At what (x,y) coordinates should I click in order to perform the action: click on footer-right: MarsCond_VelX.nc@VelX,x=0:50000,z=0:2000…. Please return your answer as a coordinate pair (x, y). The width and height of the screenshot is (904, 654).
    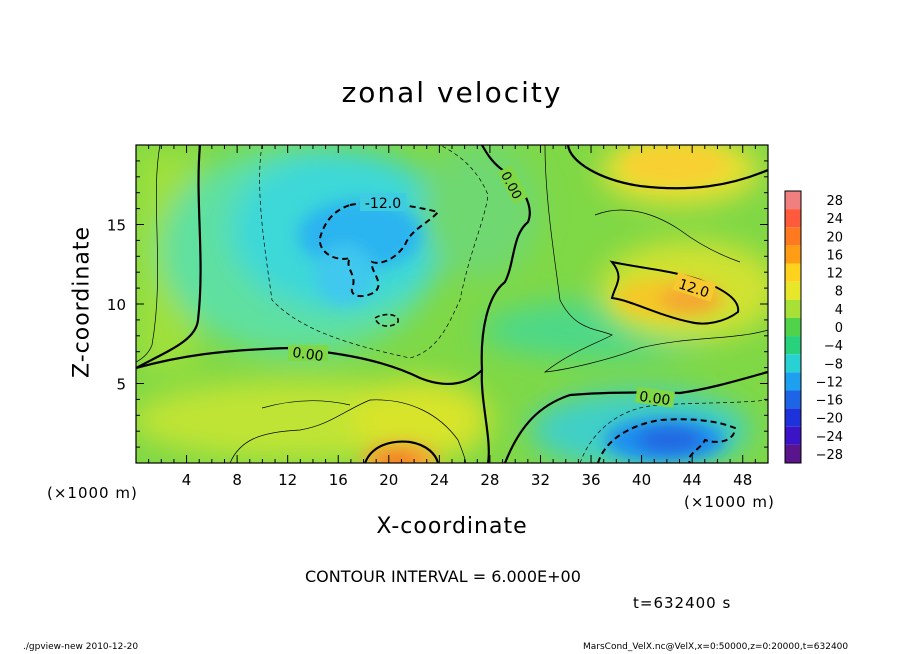
    Looking at the image, I should click on (716, 647).